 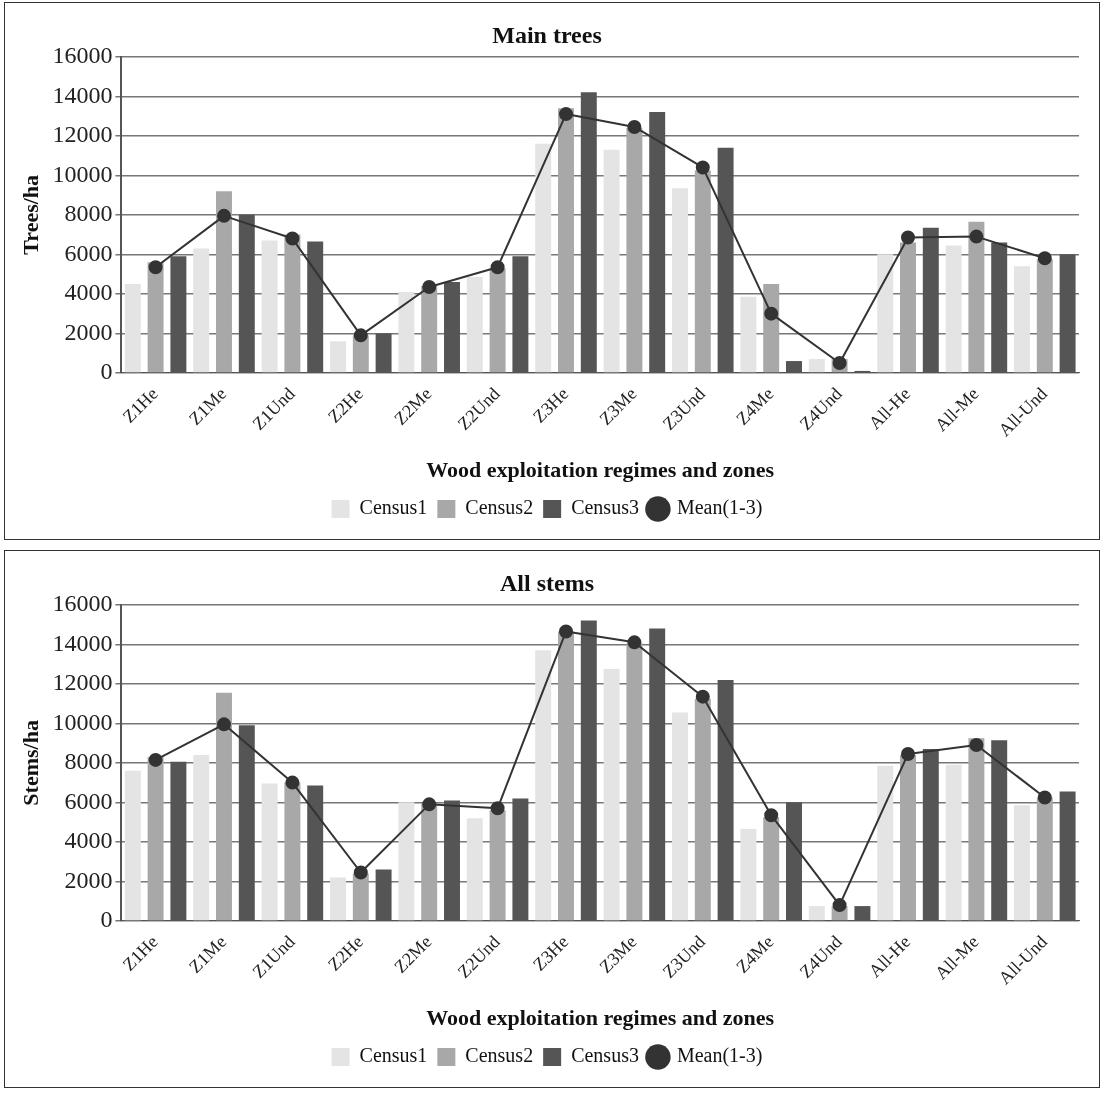 What do you see at coordinates (82, 603) in the screenshot?
I see `y-tick-label: 16000` at bounding box center [82, 603].